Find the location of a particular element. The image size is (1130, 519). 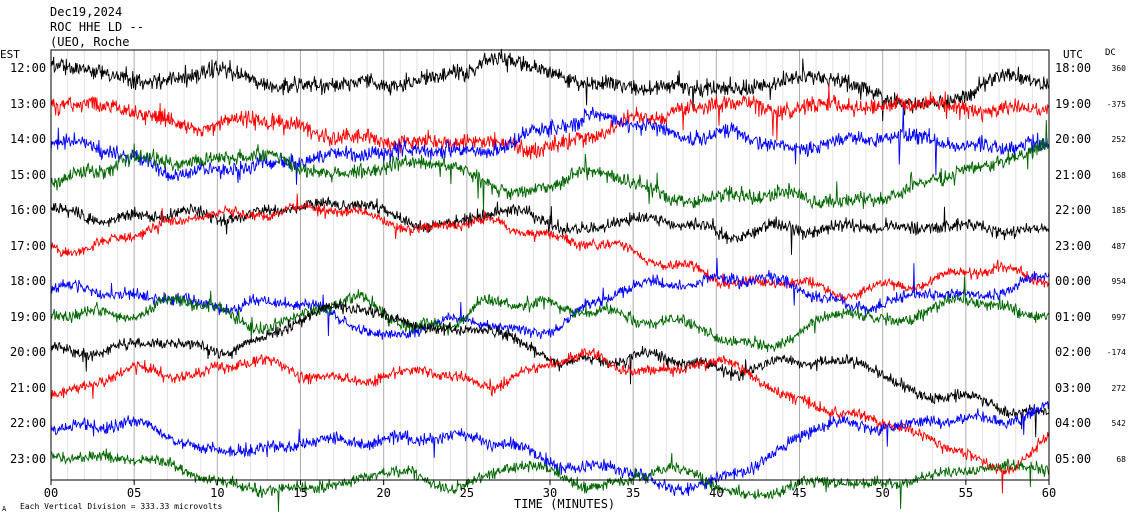

x-axis-ticks is located at coordinates (550, 482).